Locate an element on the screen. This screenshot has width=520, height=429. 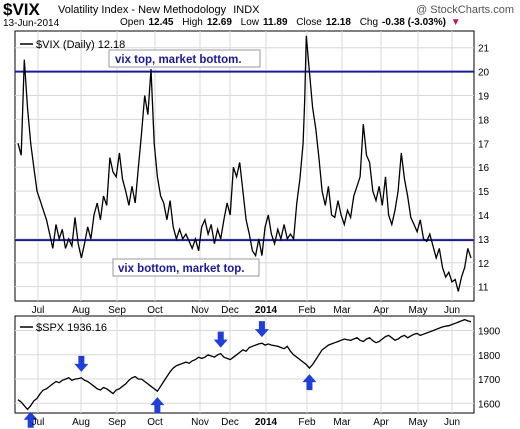
index-name: Volatility Index - New Methodology INDX is located at coordinates (159, 10).